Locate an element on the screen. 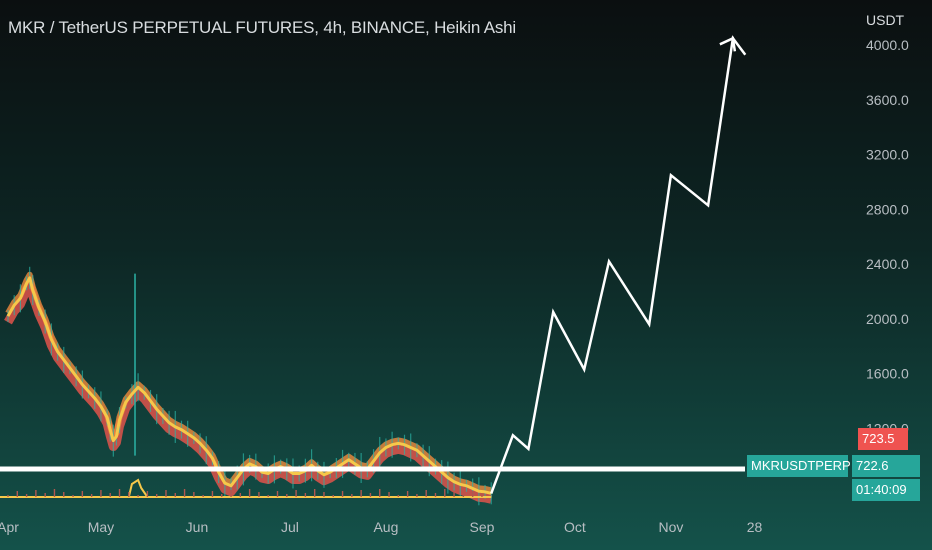  y-tick-label: 2000.0 is located at coordinates (887, 319).